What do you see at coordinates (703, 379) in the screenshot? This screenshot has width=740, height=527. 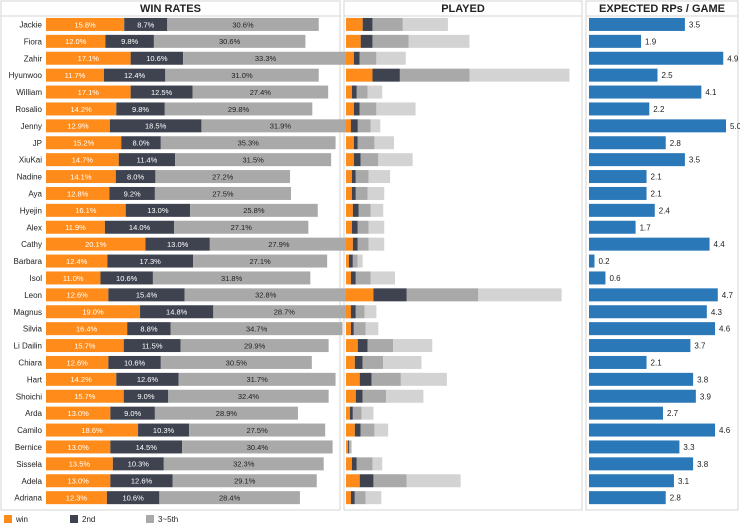 I see `rp-value-label: 3.8` at bounding box center [703, 379].